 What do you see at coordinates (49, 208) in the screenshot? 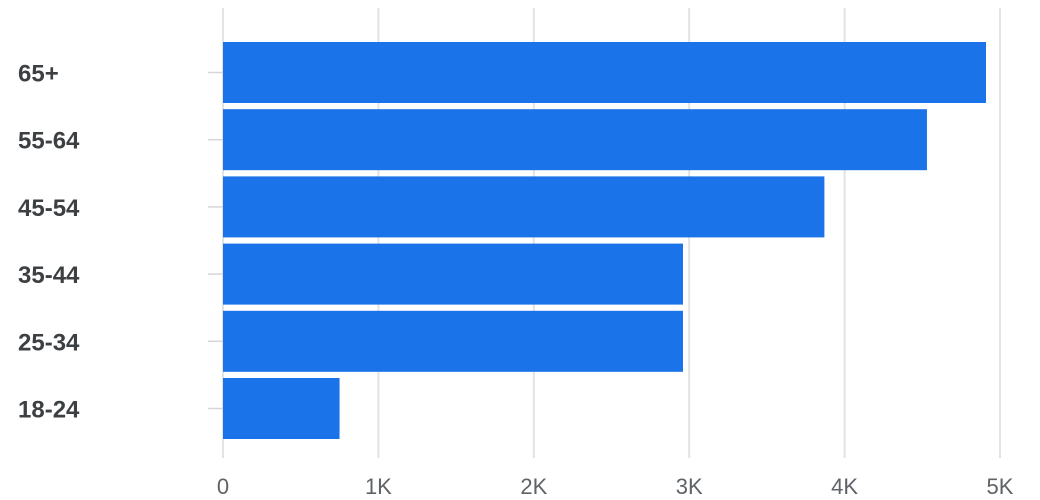
I see `category-label: 45-54` at bounding box center [49, 208].